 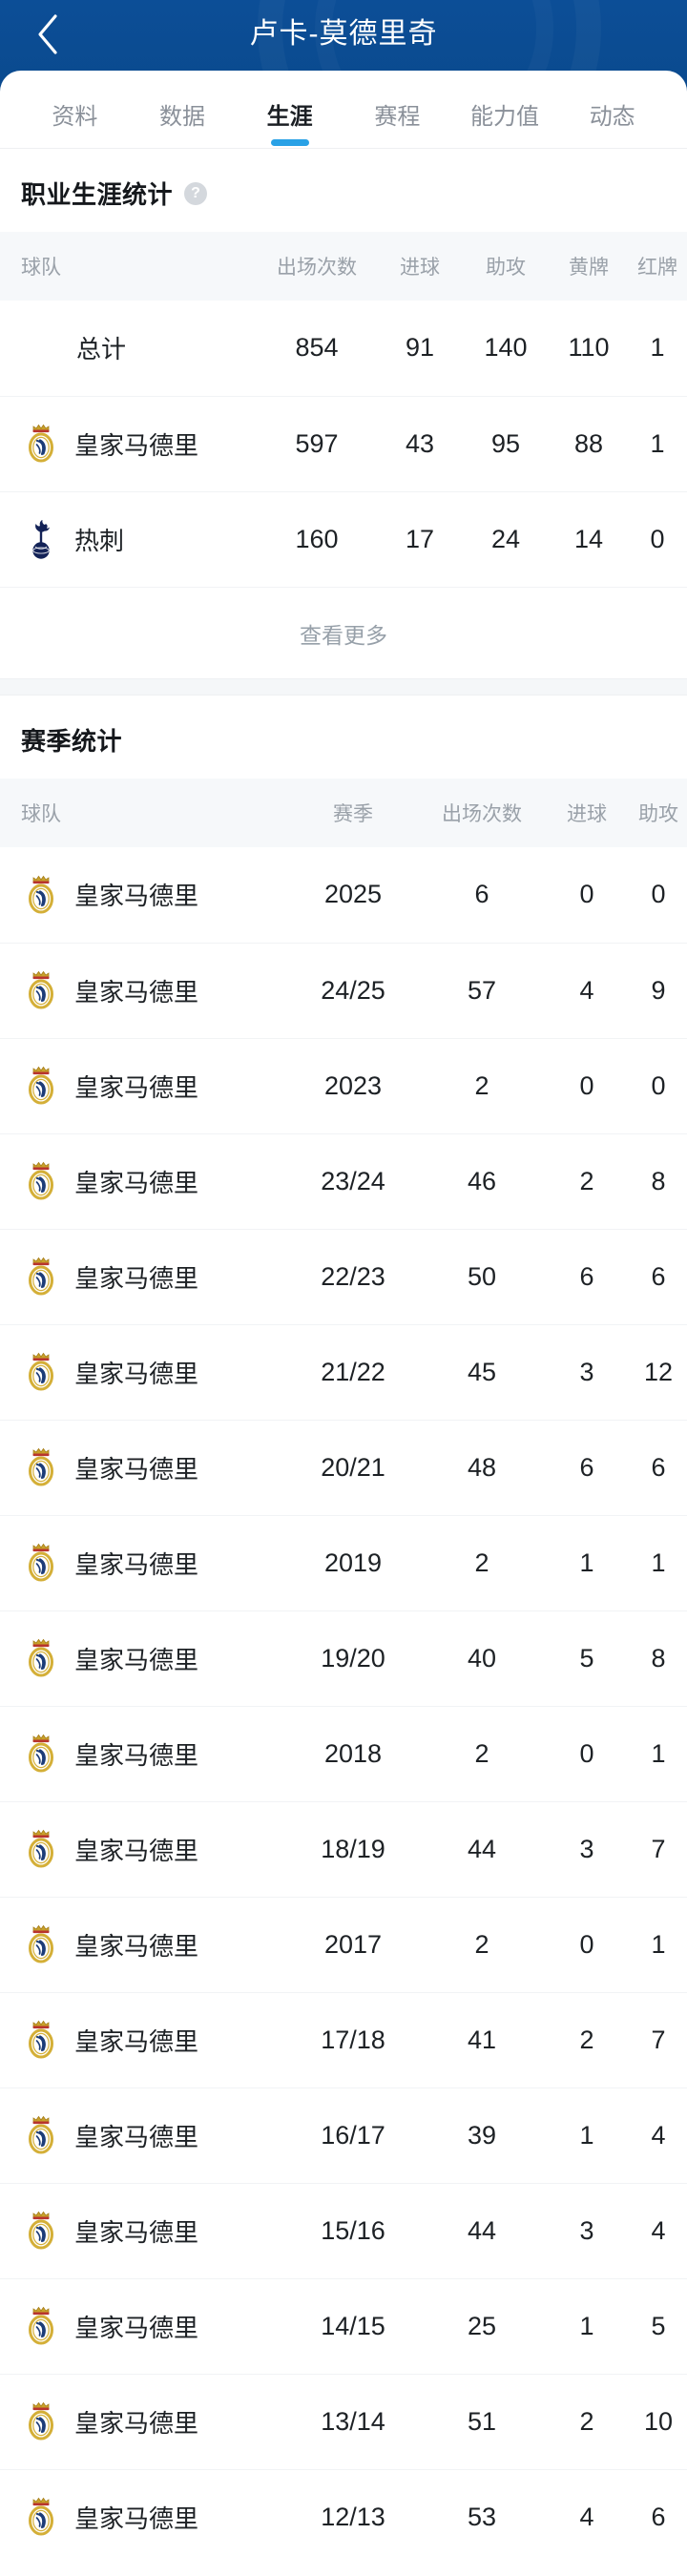 I want to click on career-cell-assists: 95, so click(x=506, y=444).